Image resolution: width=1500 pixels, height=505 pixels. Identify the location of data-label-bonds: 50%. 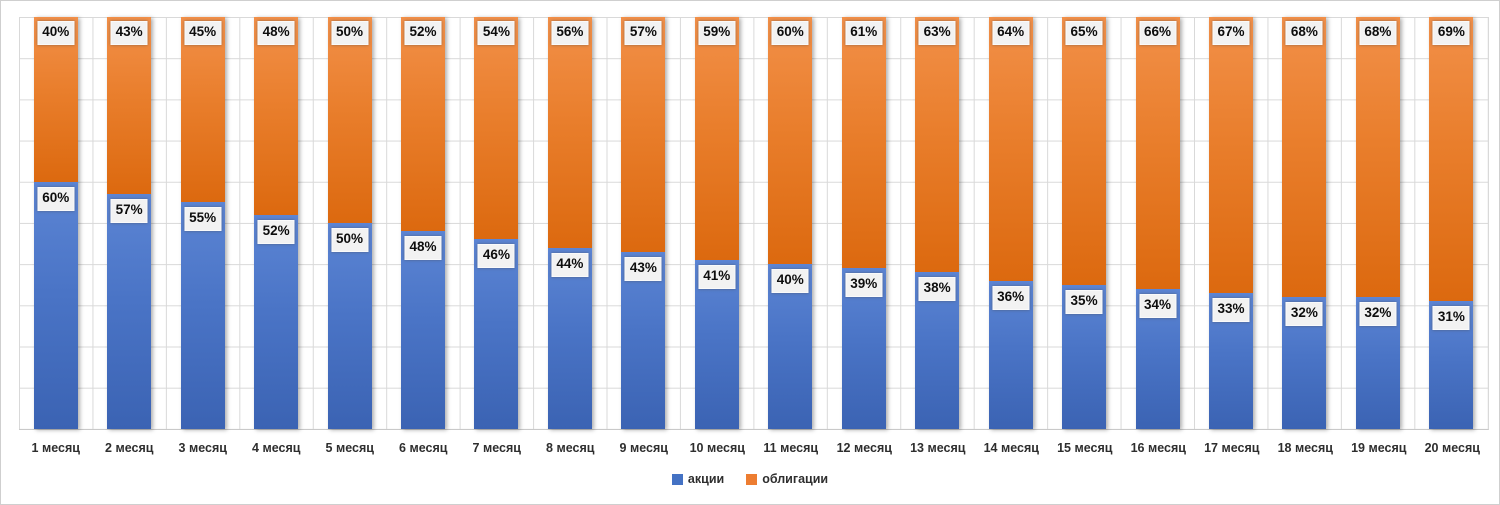
(350, 33).